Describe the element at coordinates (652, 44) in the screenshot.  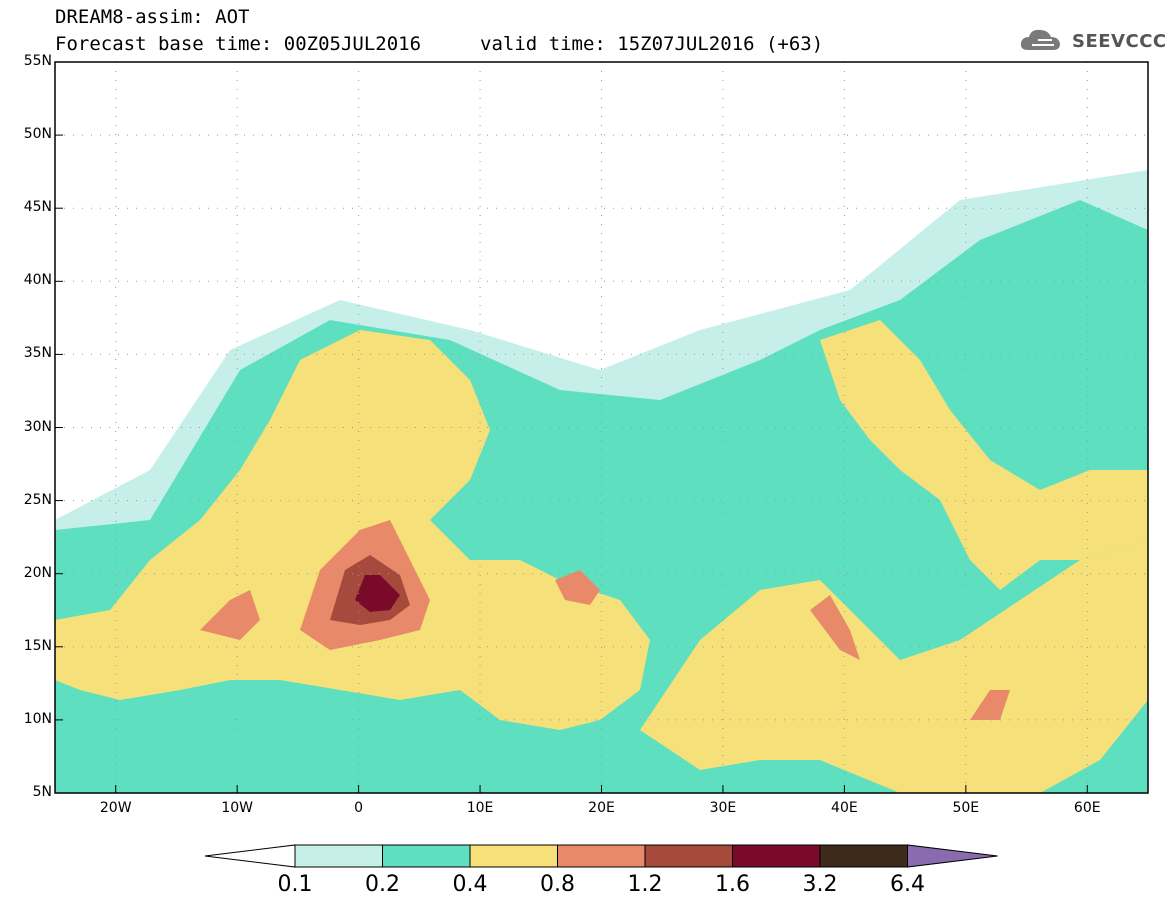
I see `valid-time: valid time: 15Z07JUL2016 (+63)` at that location.